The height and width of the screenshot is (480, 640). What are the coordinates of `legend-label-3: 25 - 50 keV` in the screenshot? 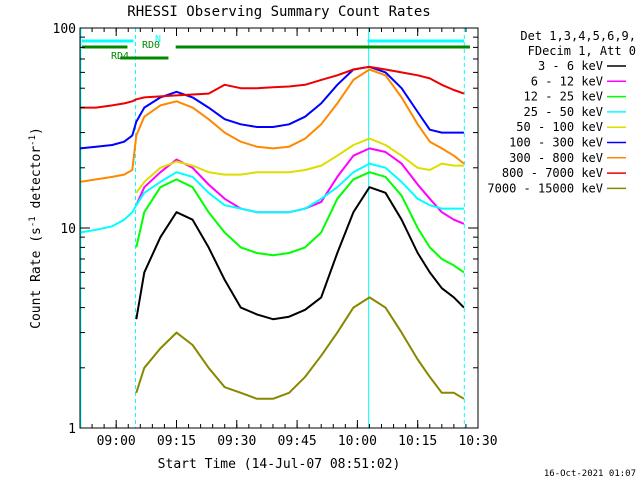 It's located at (563, 112).